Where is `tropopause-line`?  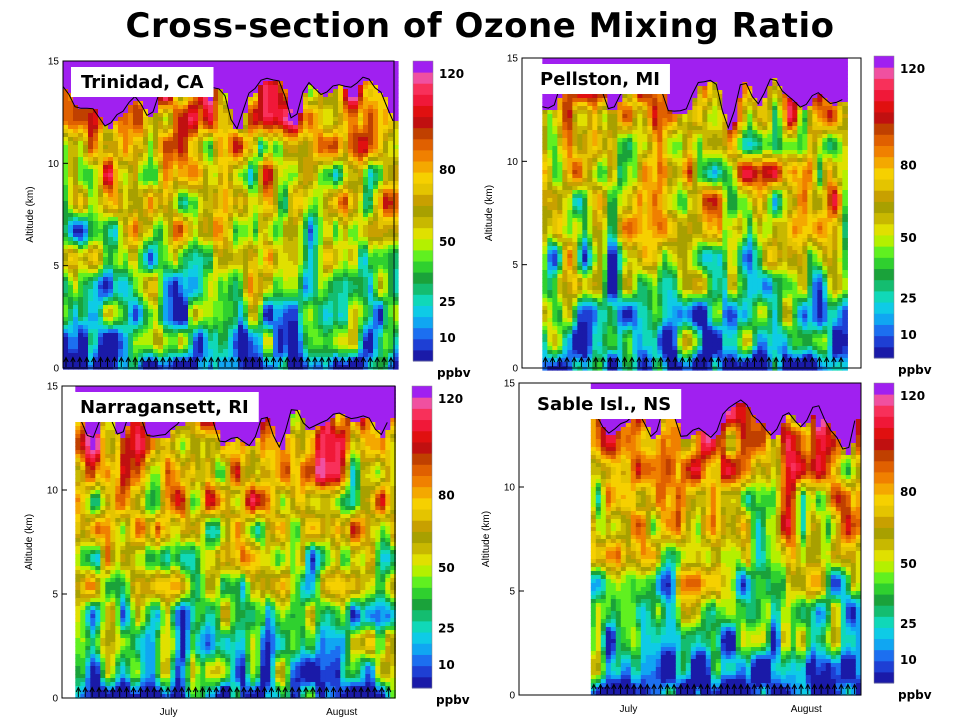 tropopause-line is located at coordinates (228, 103).